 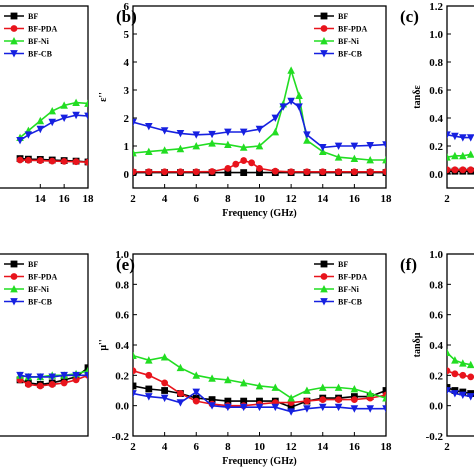 I want to click on legend-label: BF-PDA, so click(x=353, y=277).